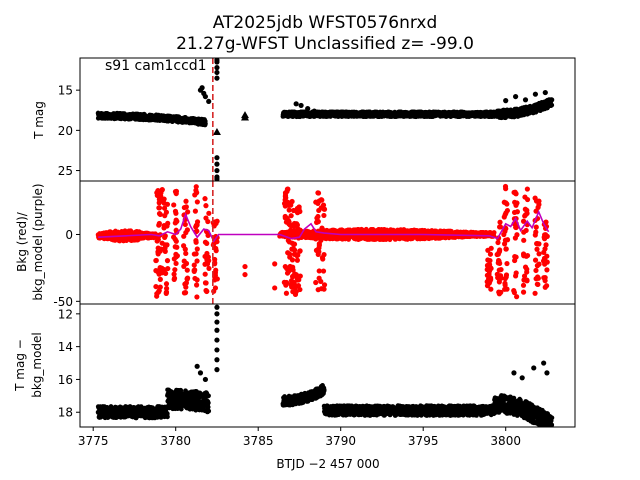 The height and width of the screenshot is (480, 640). Describe the element at coordinates (63, 302) in the screenshot. I see `y-tick-label: -50` at that location.